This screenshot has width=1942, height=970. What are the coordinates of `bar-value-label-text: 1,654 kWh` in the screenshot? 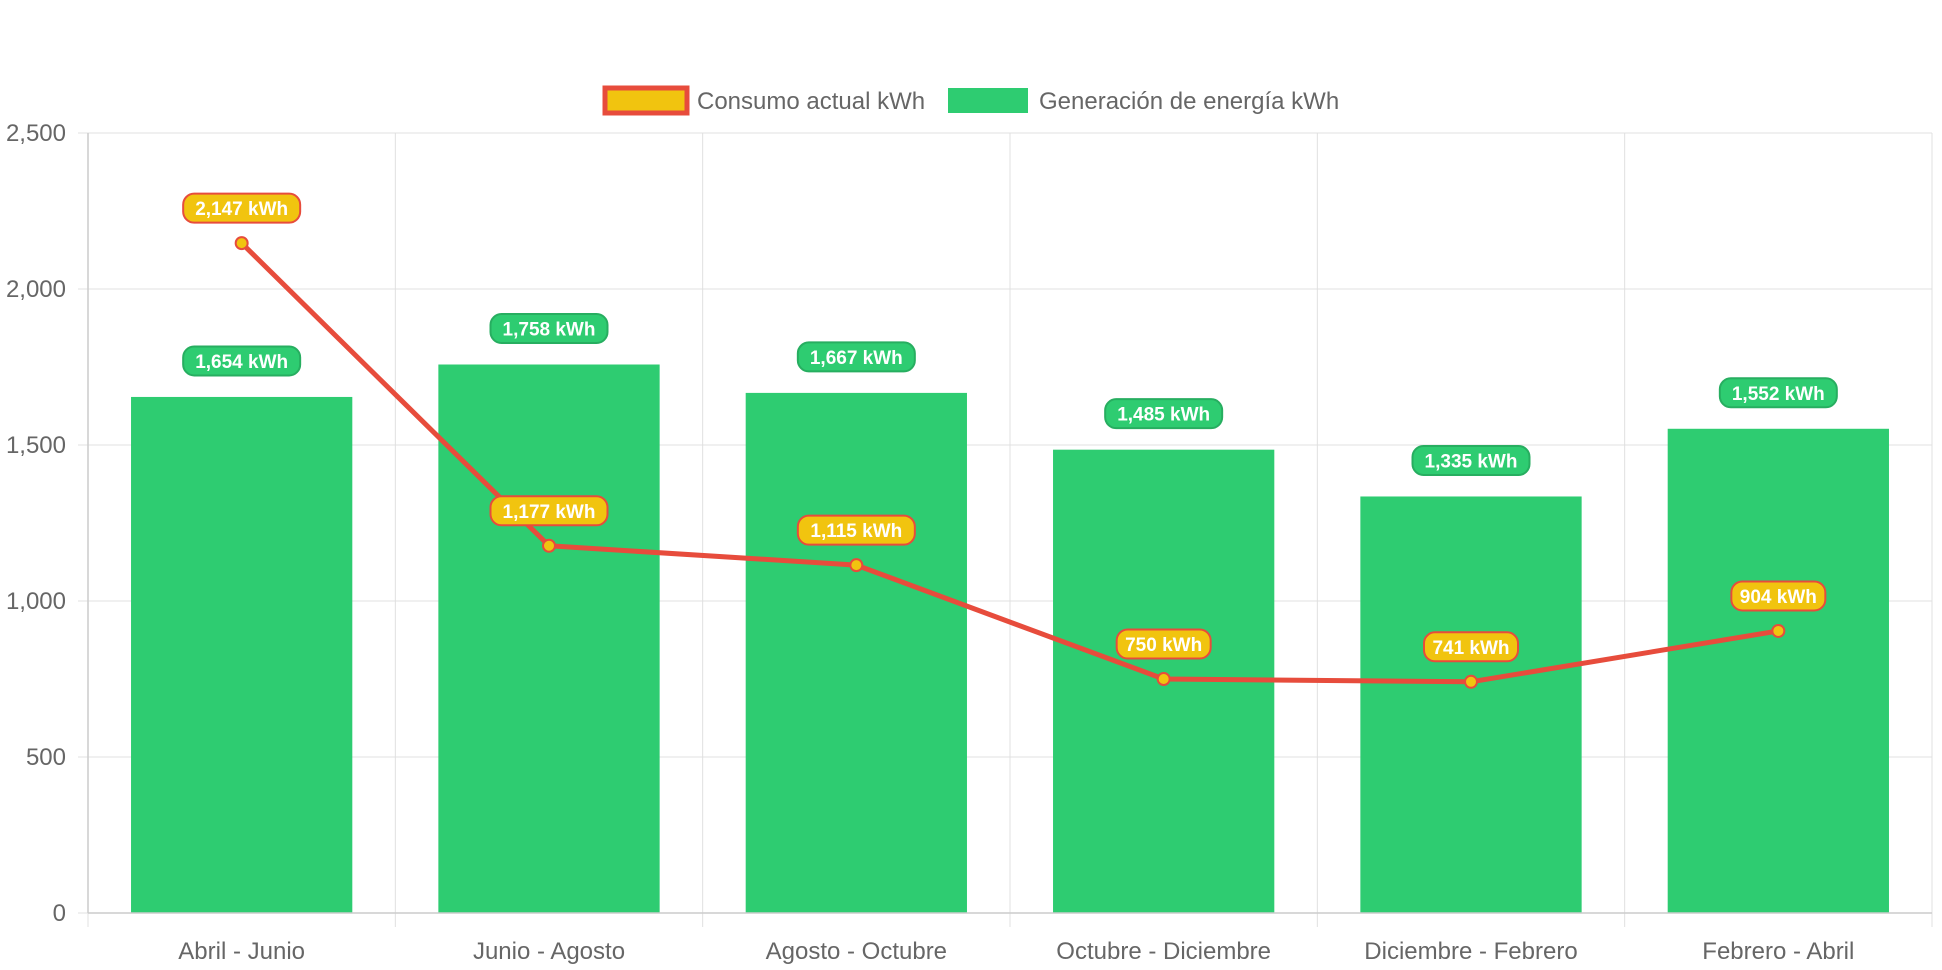 It's located at (241, 362).